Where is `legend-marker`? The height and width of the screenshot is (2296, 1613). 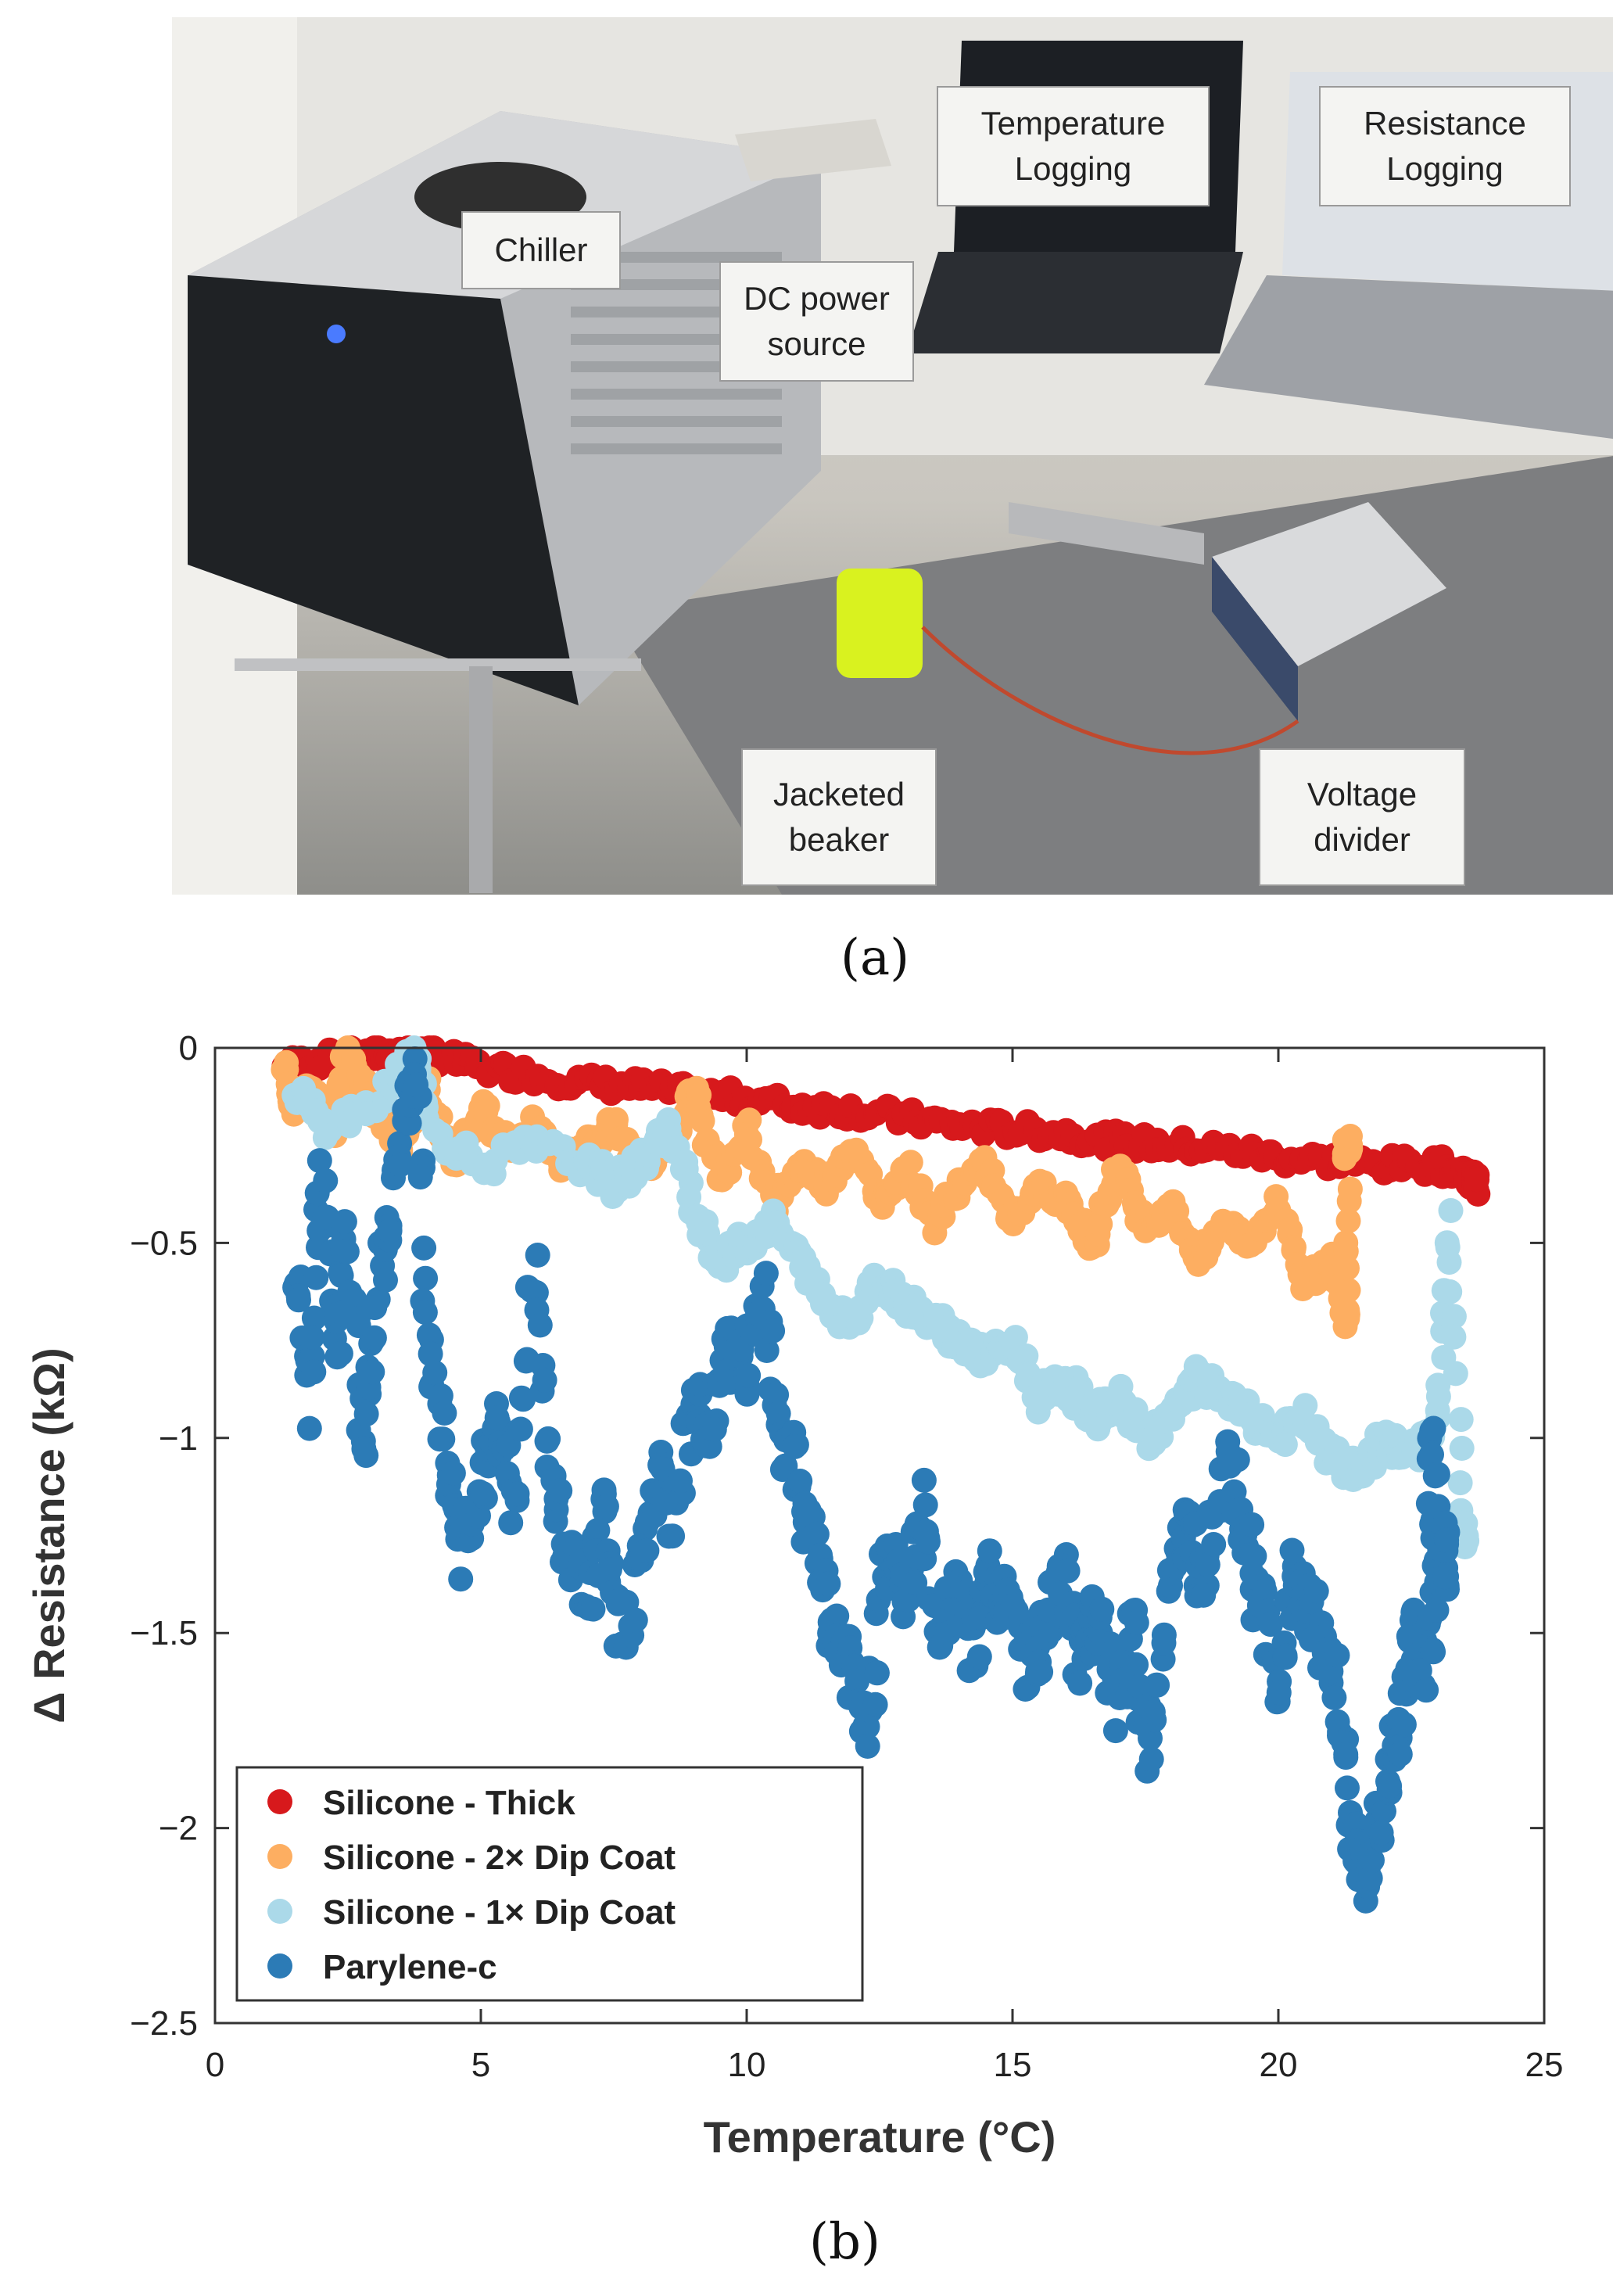 legend-marker is located at coordinates (279, 1801).